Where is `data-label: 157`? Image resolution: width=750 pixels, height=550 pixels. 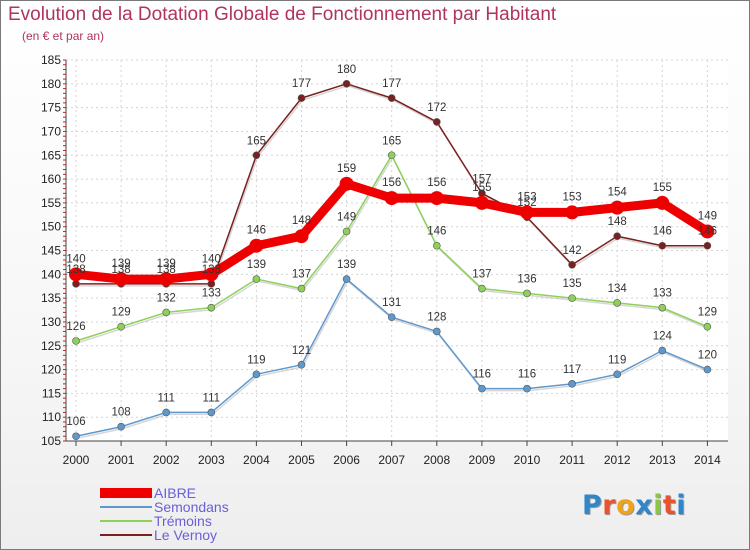
data-label: 157 is located at coordinates (481, 179).